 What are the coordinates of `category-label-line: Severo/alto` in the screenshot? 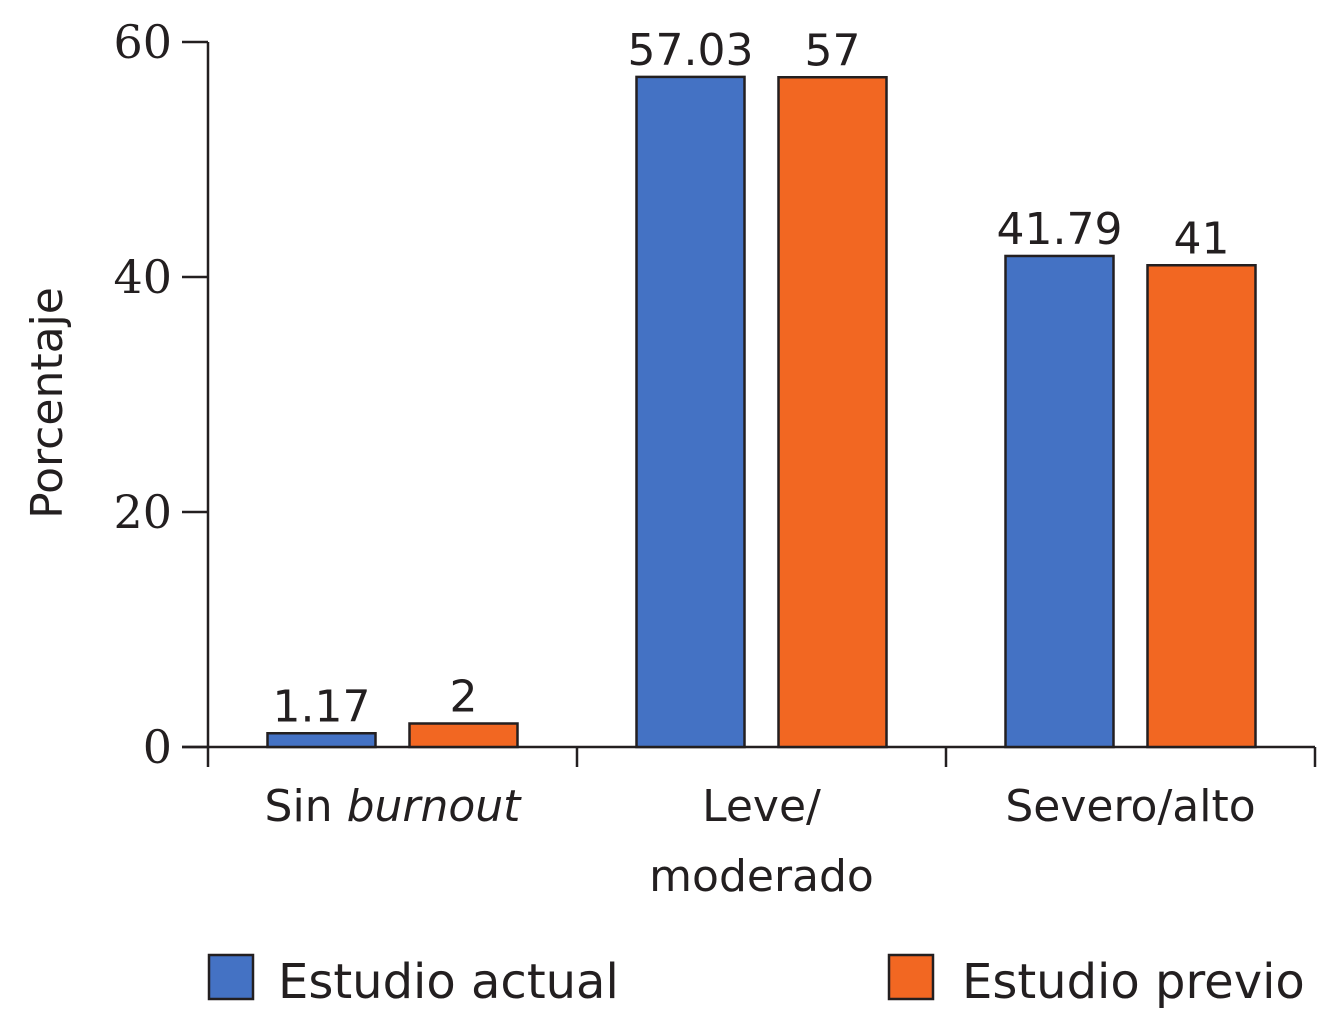 It's located at (1130, 806).